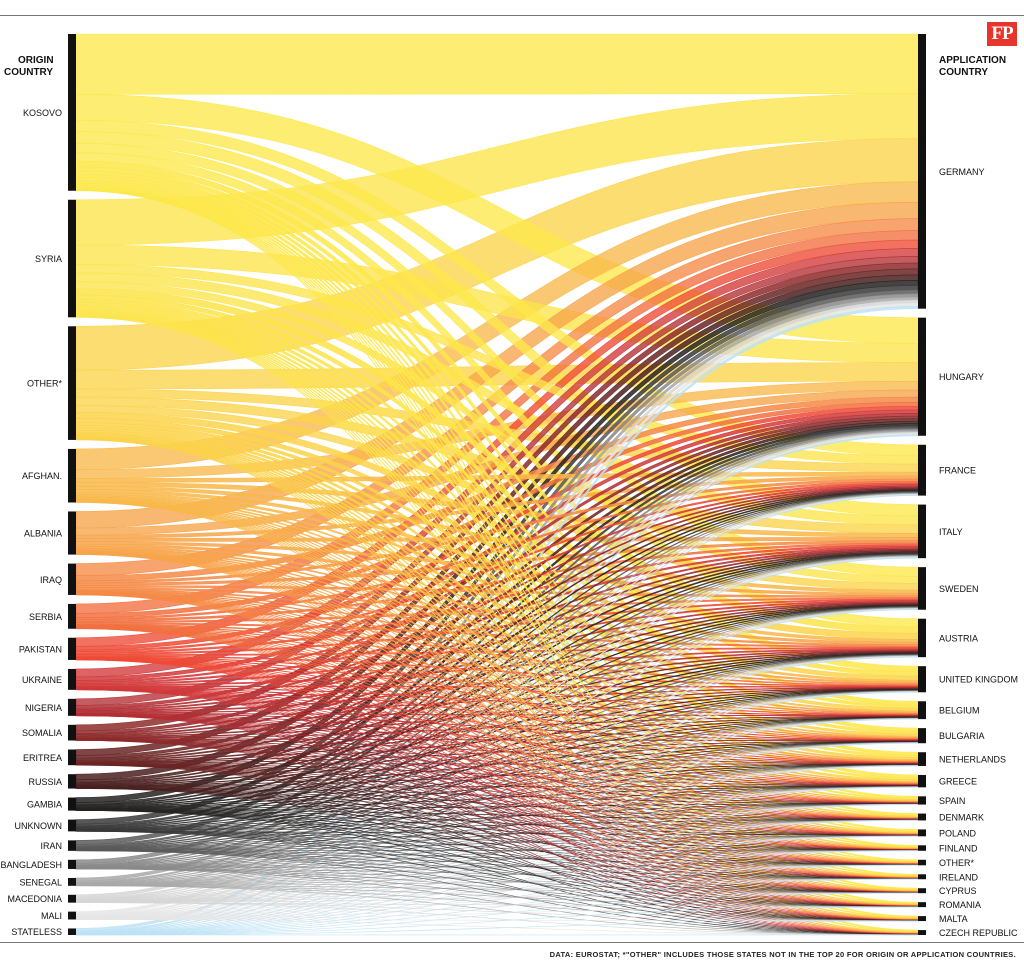  Describe the element at coordinates (72, 881) in the screenshot. I see `origin-bar-senegal` at that location.